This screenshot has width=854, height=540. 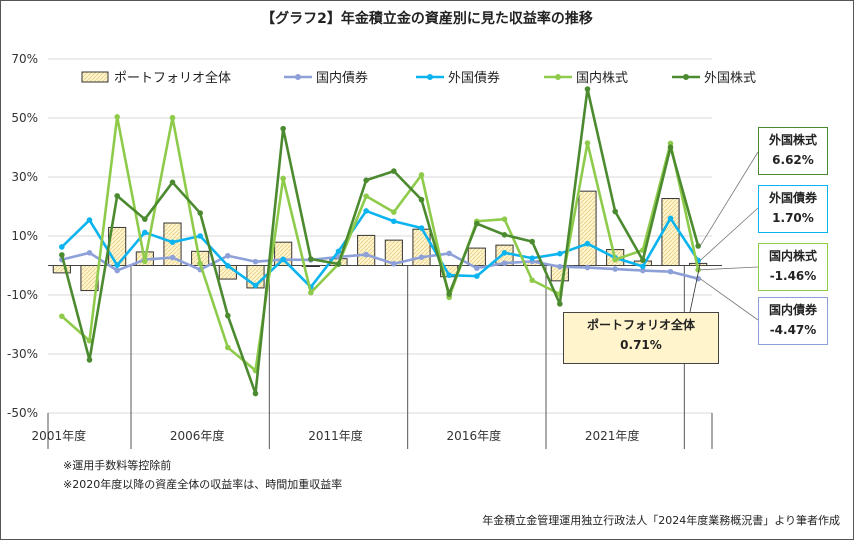 I want to click on x-tick-label: 2011年度, so click(x=335, y=435).